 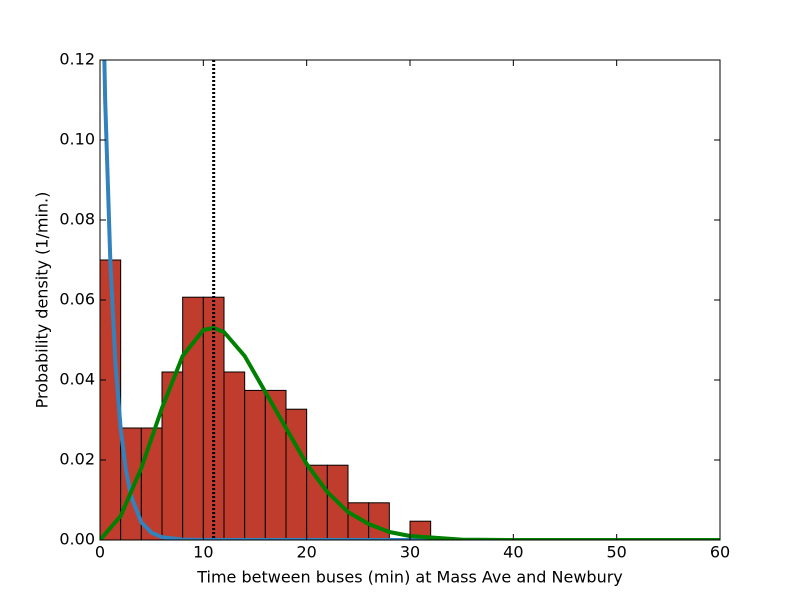 What do you see at coordinates (77, 539) in the screenshot?
I see `y-tick-label: 0.00` at bounding box center [77, 539].